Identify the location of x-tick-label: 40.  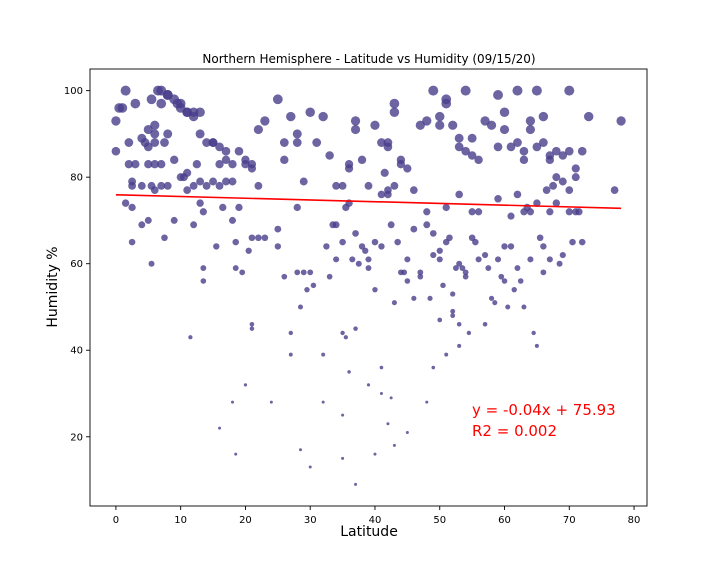
(375, 520).